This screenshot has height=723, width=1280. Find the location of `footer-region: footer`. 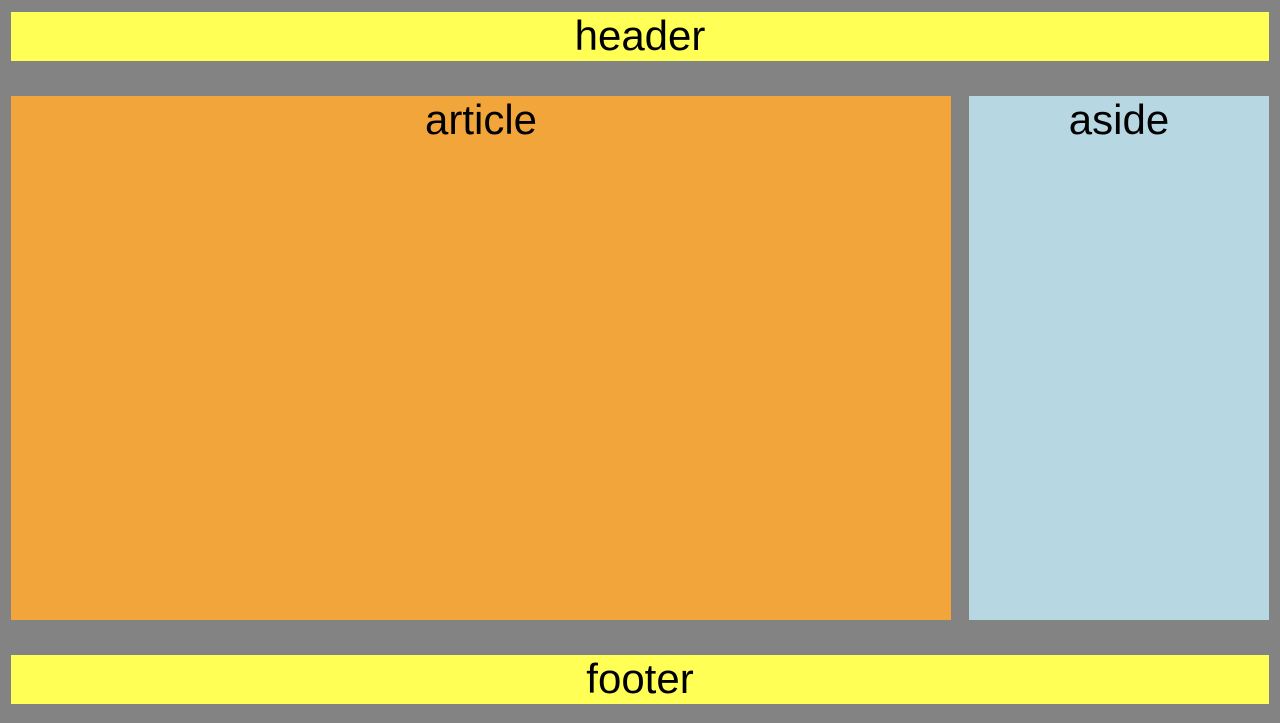

footer-region: footer is located at coordinates (640, 679).